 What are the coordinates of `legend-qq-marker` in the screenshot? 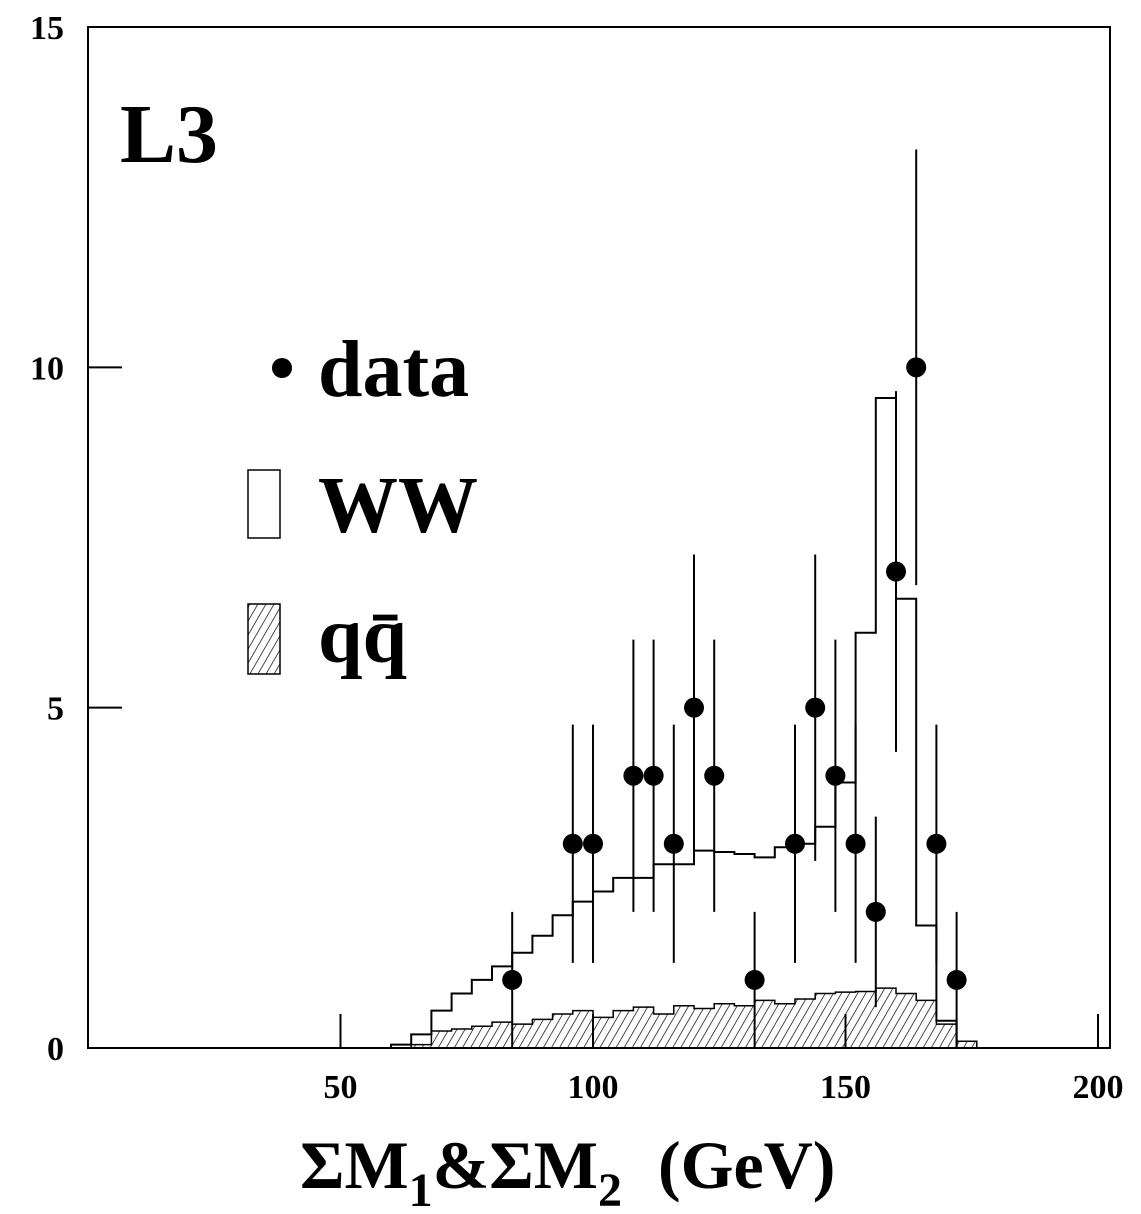 It's located at (264, 639).